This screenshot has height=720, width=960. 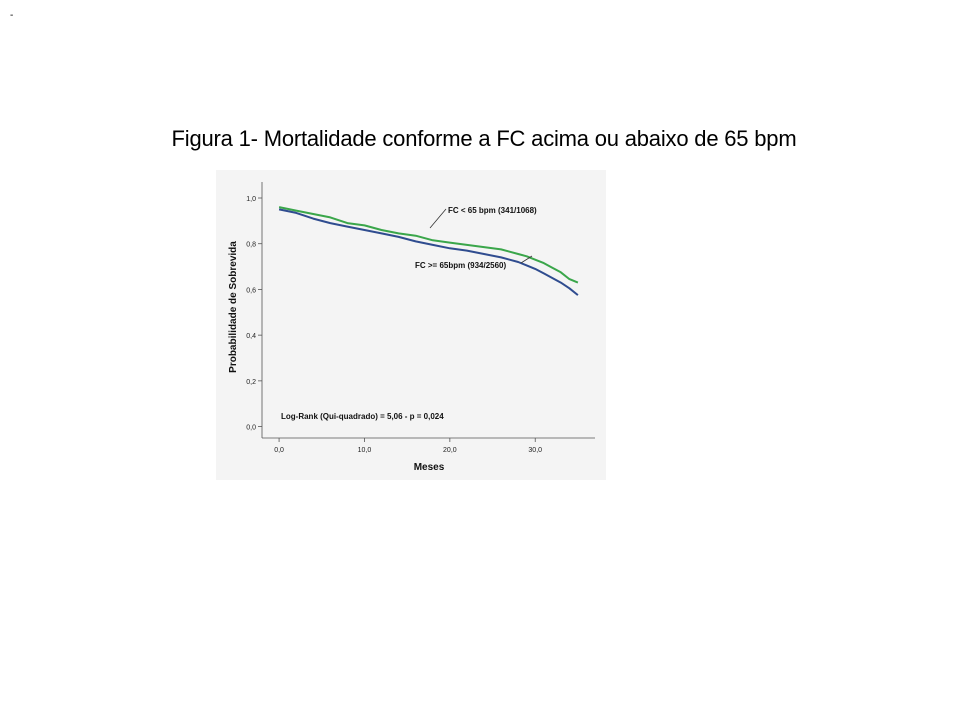 I want to click on x-tick-label: 30,0, so click(x=535, y=450).